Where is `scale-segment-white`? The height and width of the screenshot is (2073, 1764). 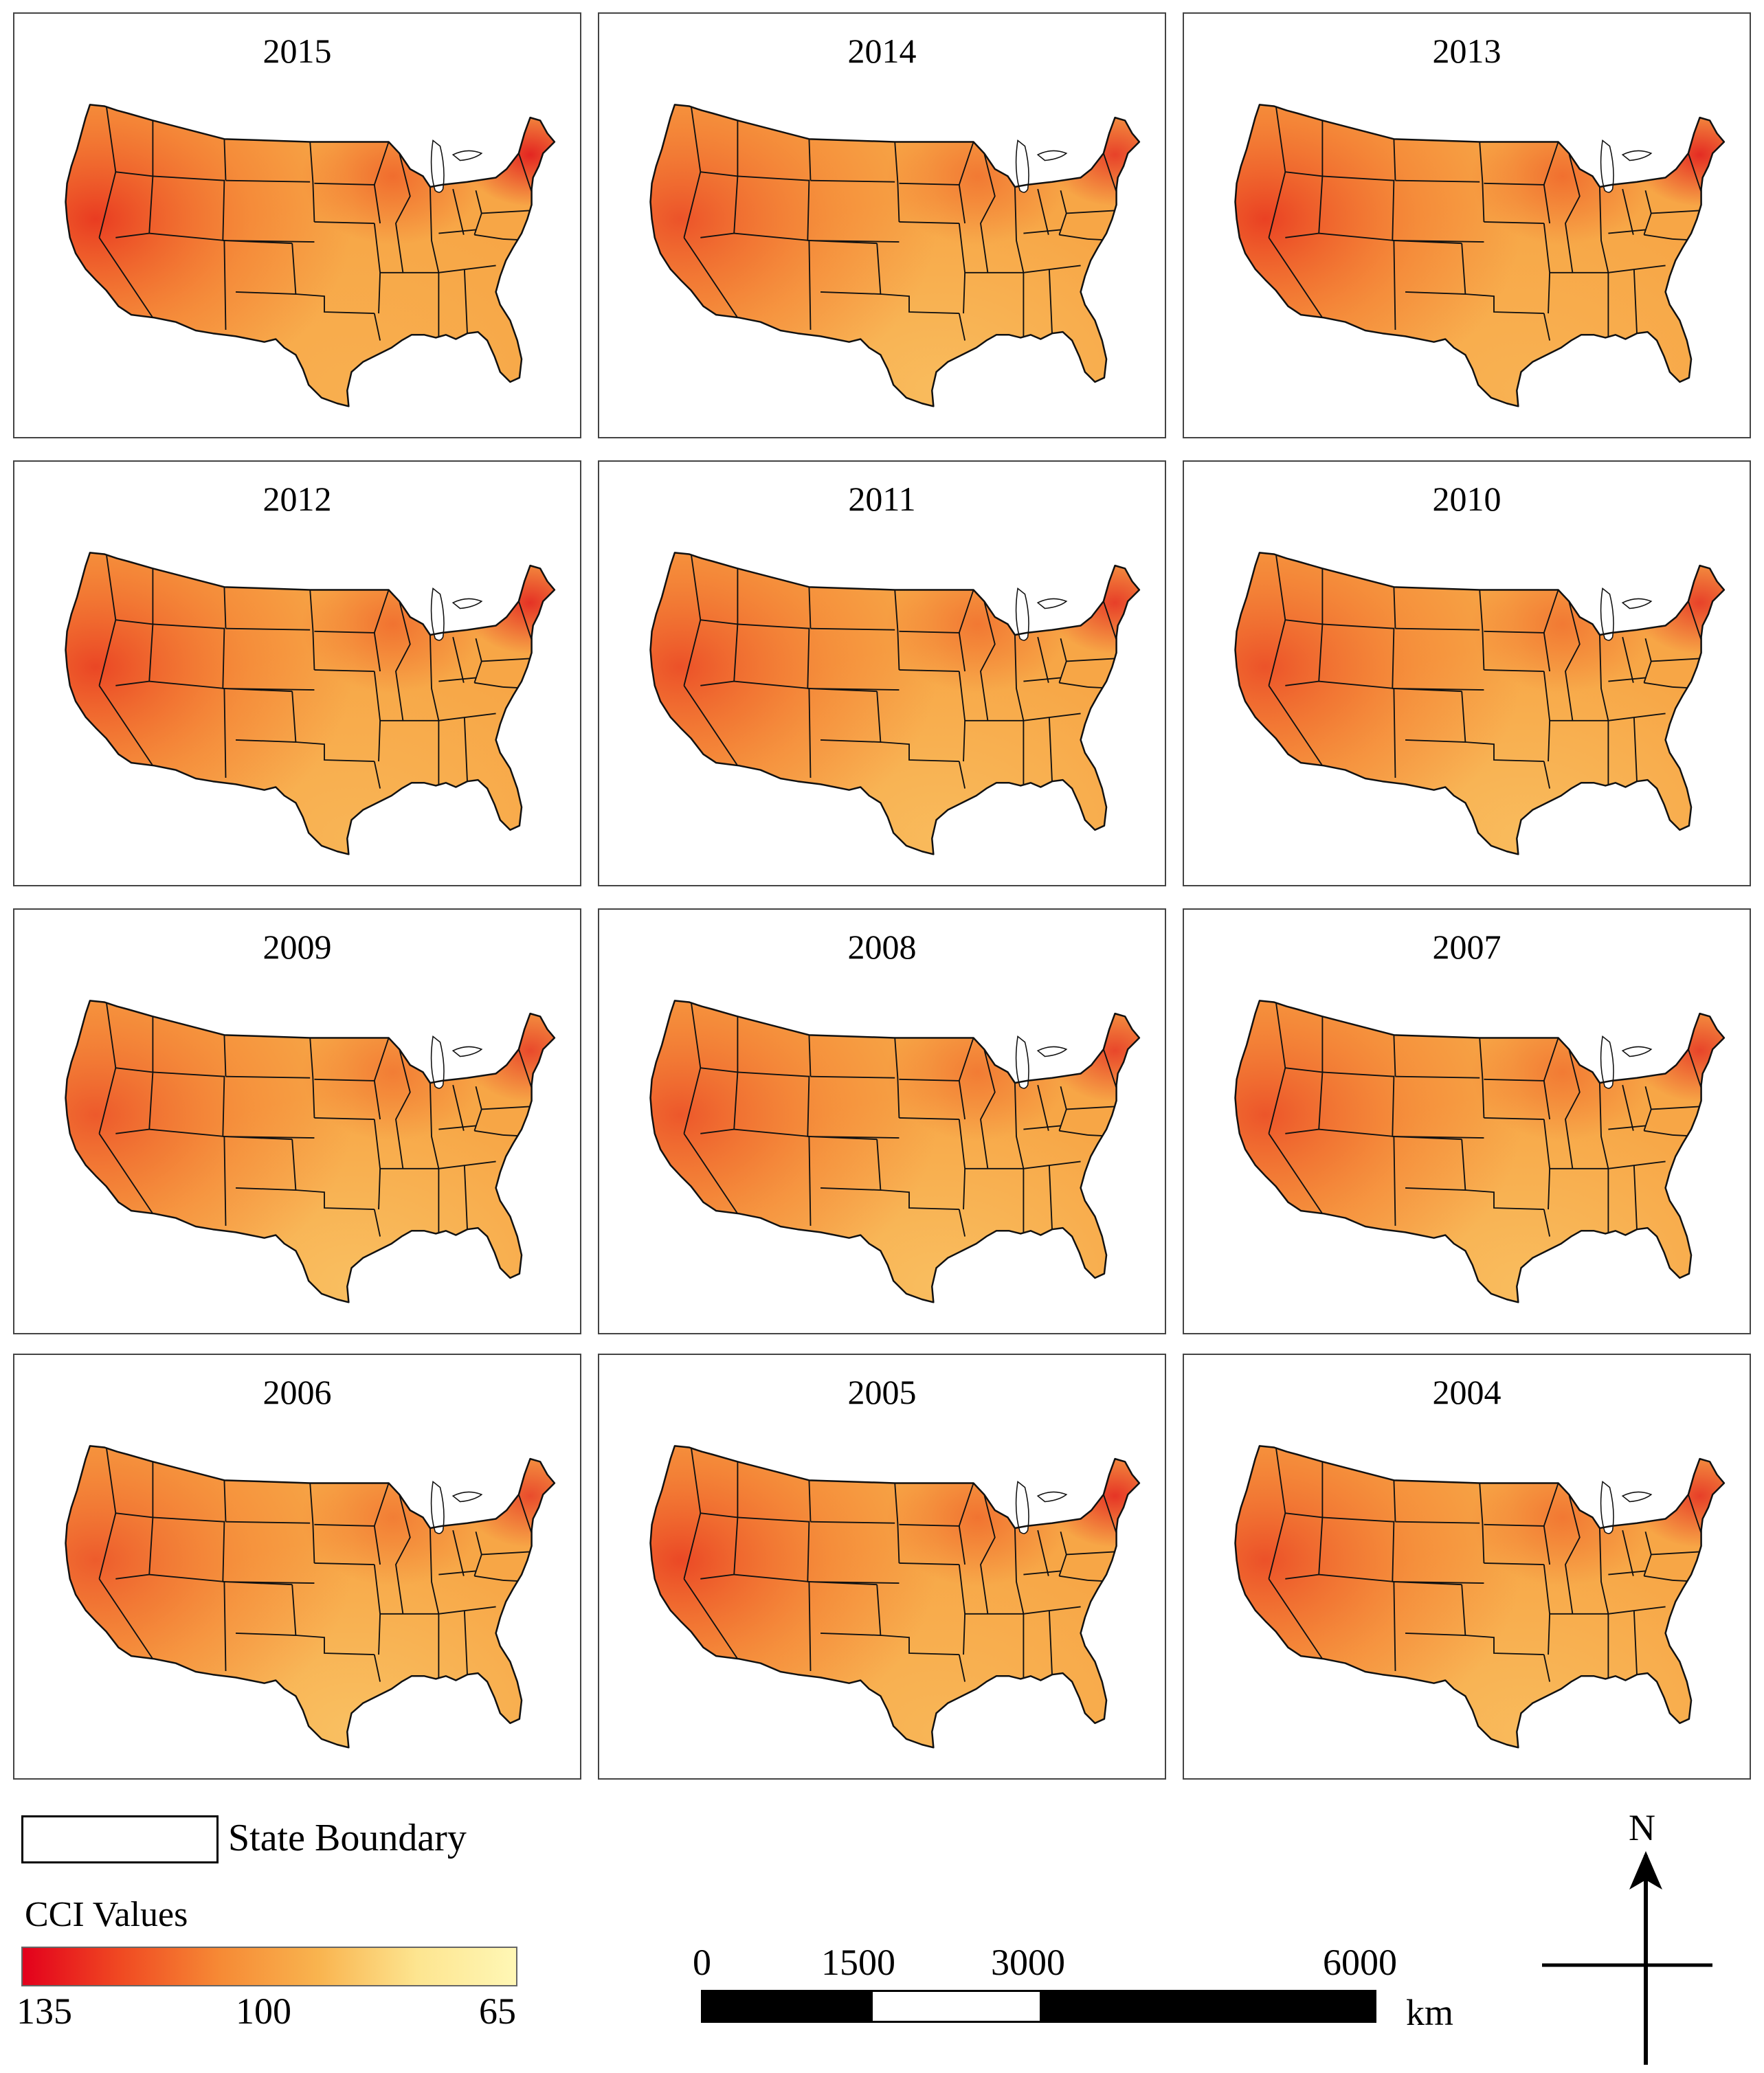 scale-segment-white is located at coordinates (957, 2007).